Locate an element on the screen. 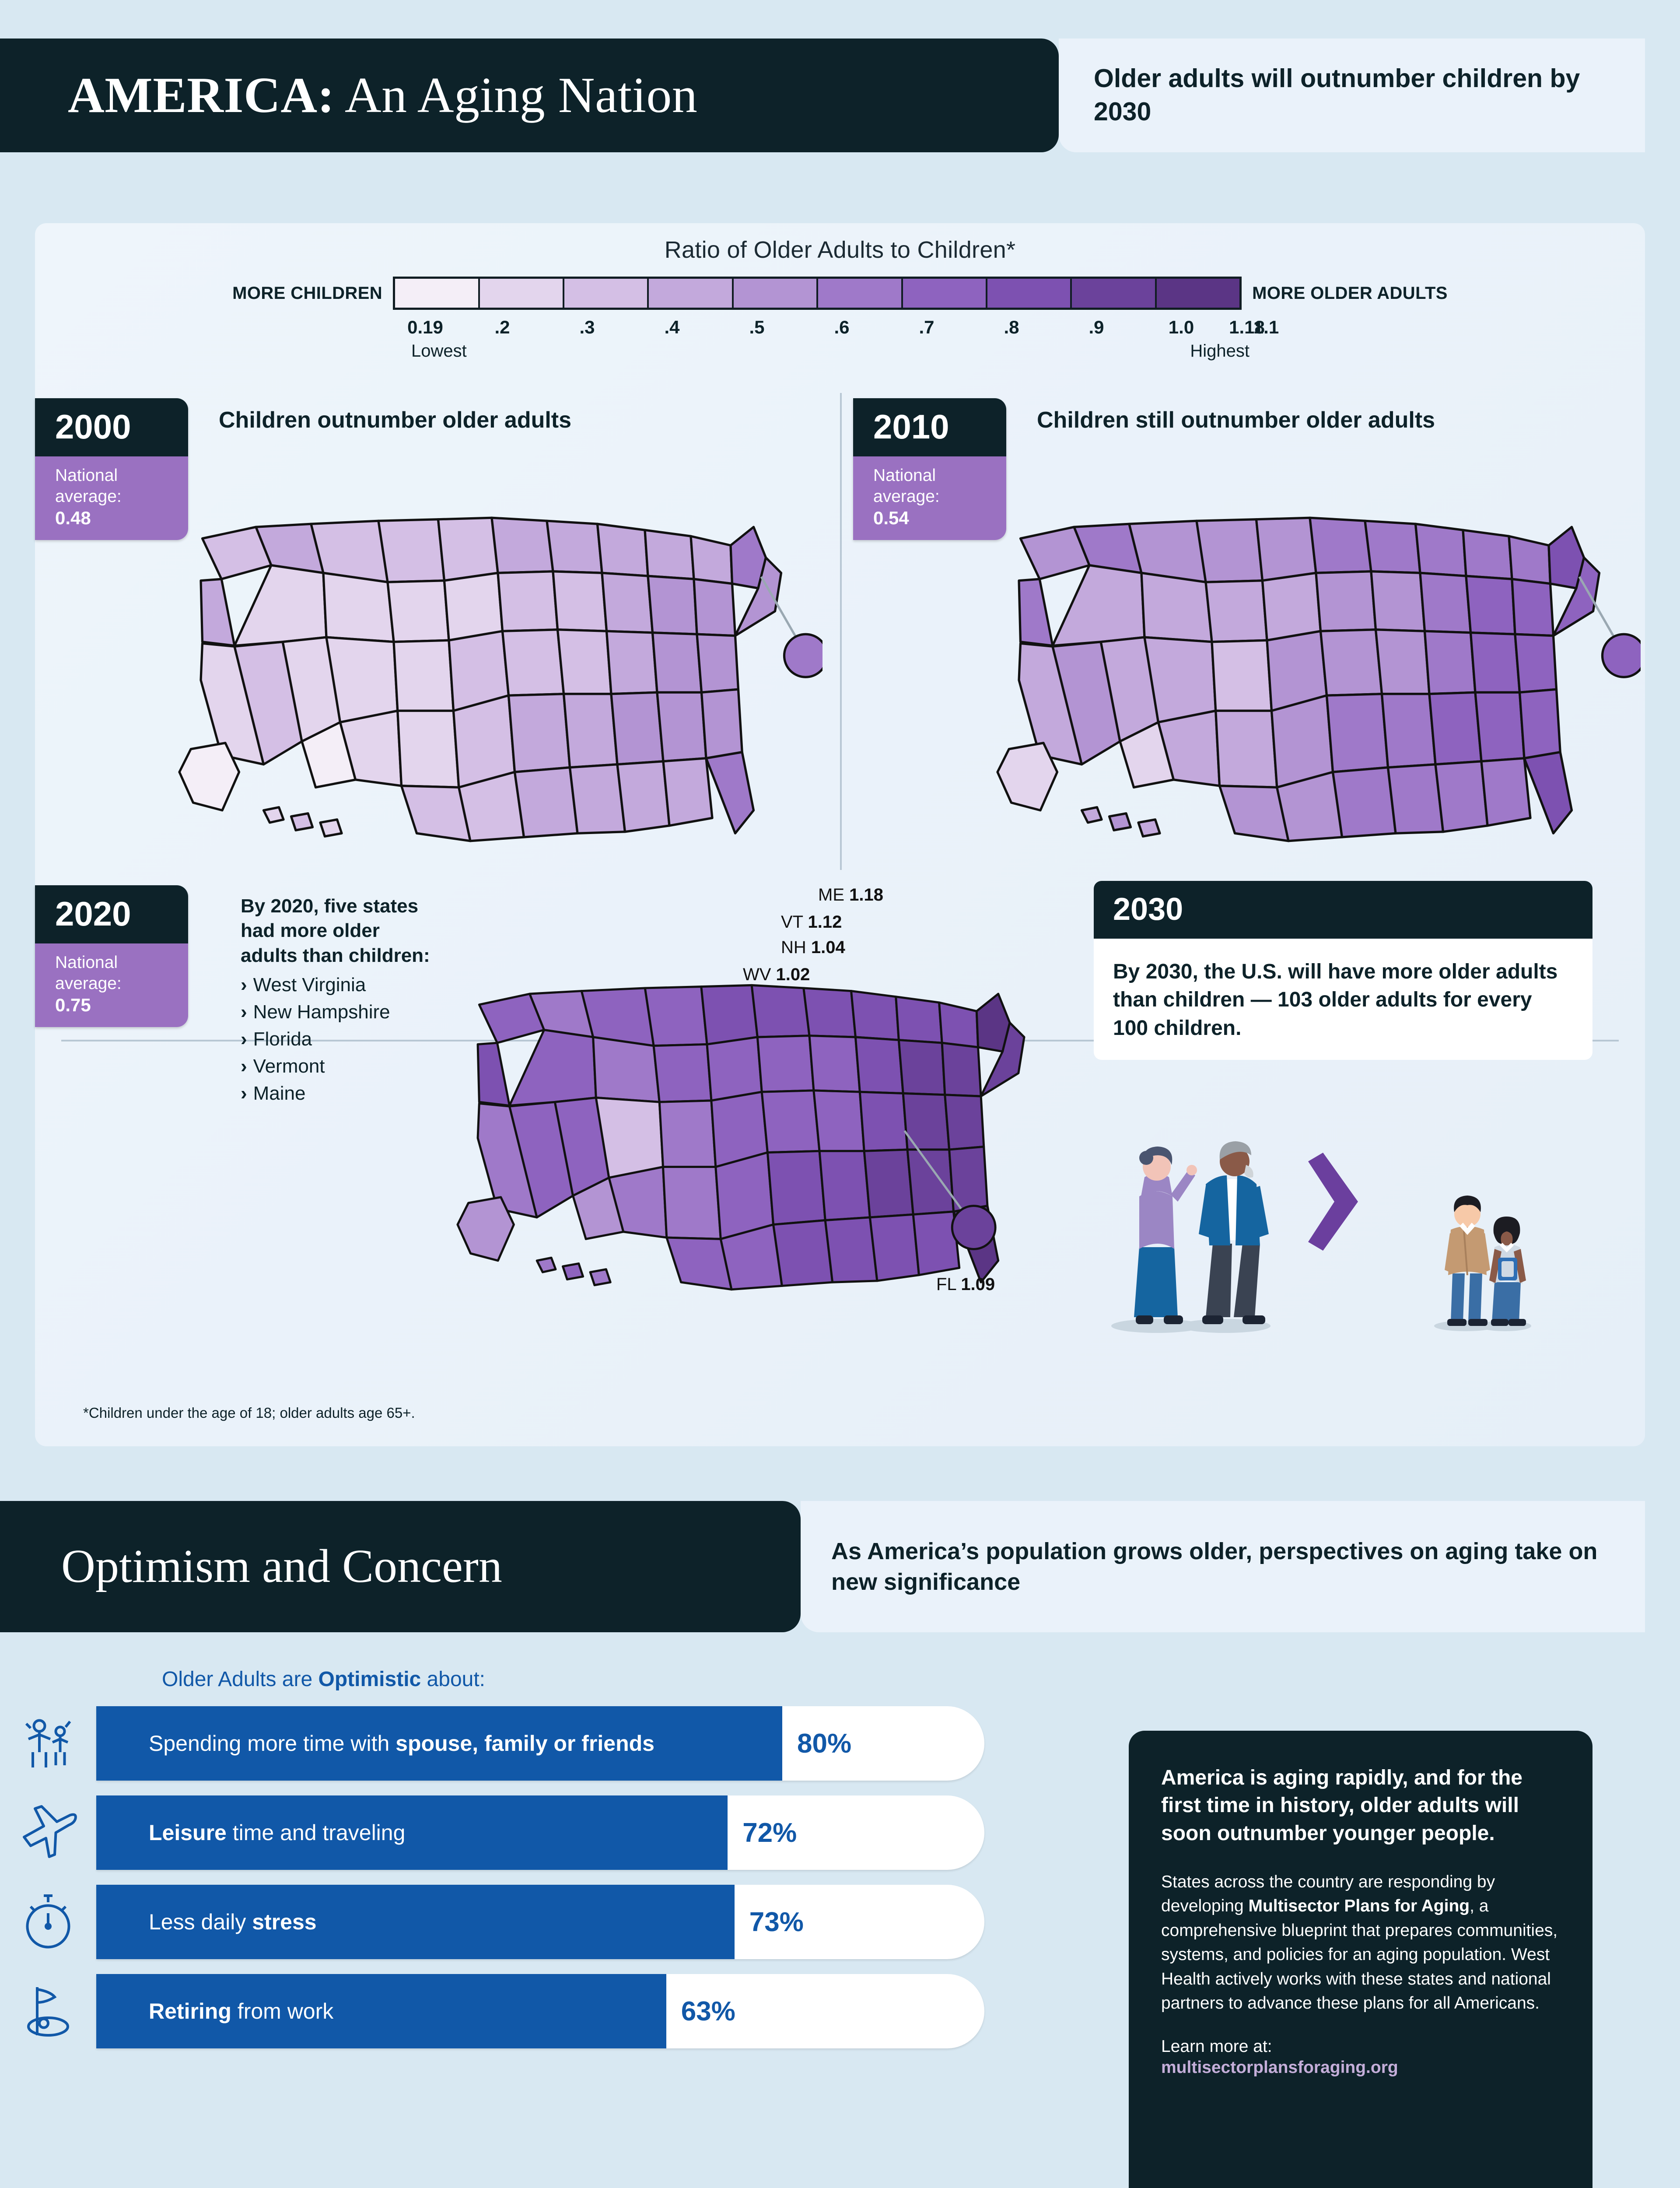 The image size is (1680, 2188). header-title-block: AMERICA: An Aging Nation is located at coordinates (529, 96).